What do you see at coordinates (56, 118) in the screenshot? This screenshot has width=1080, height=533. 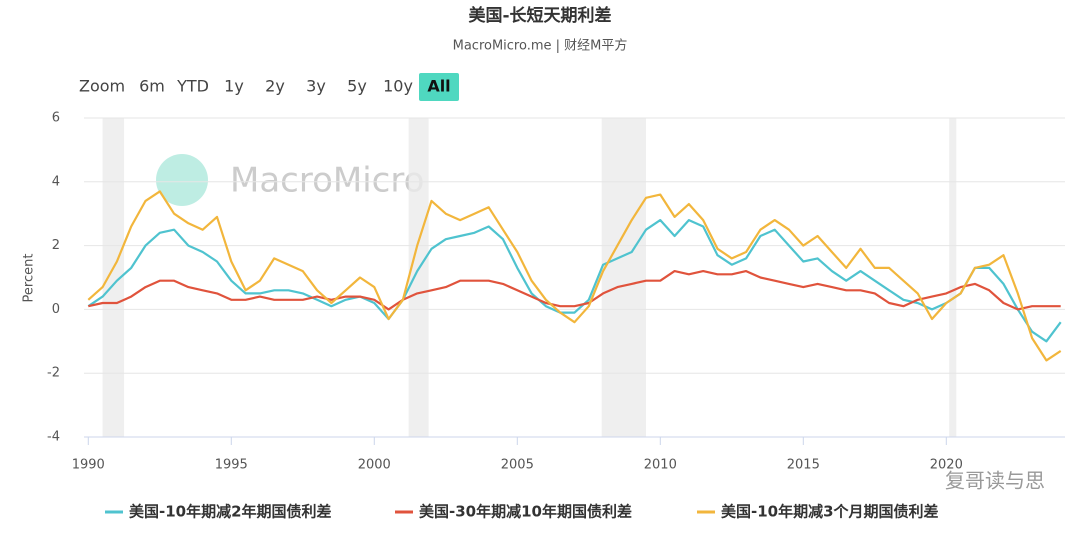 I see `y-tick-label: 6` at bounding box center [56, 118].